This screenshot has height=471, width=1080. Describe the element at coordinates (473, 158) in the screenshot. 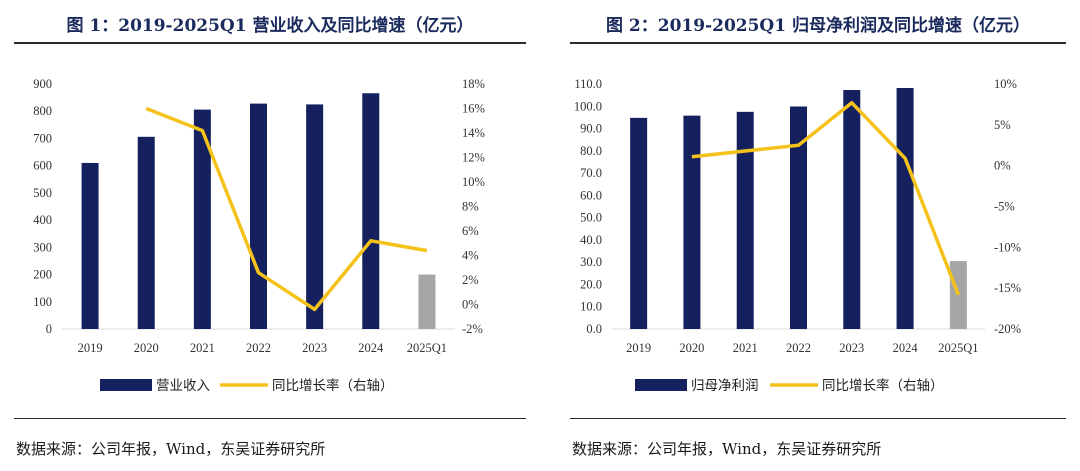

I see `right-axis-tick-label: 12%` at that location.